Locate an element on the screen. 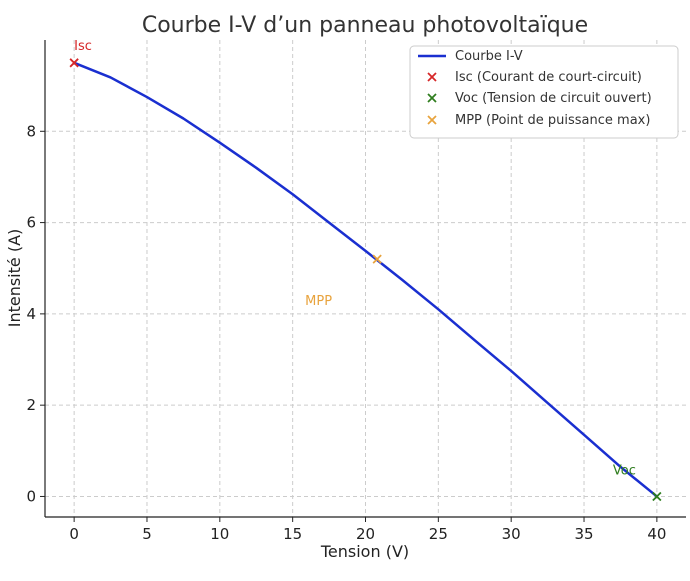  y-axis-label: Intensité (A) is located at coordinates (14, 278).